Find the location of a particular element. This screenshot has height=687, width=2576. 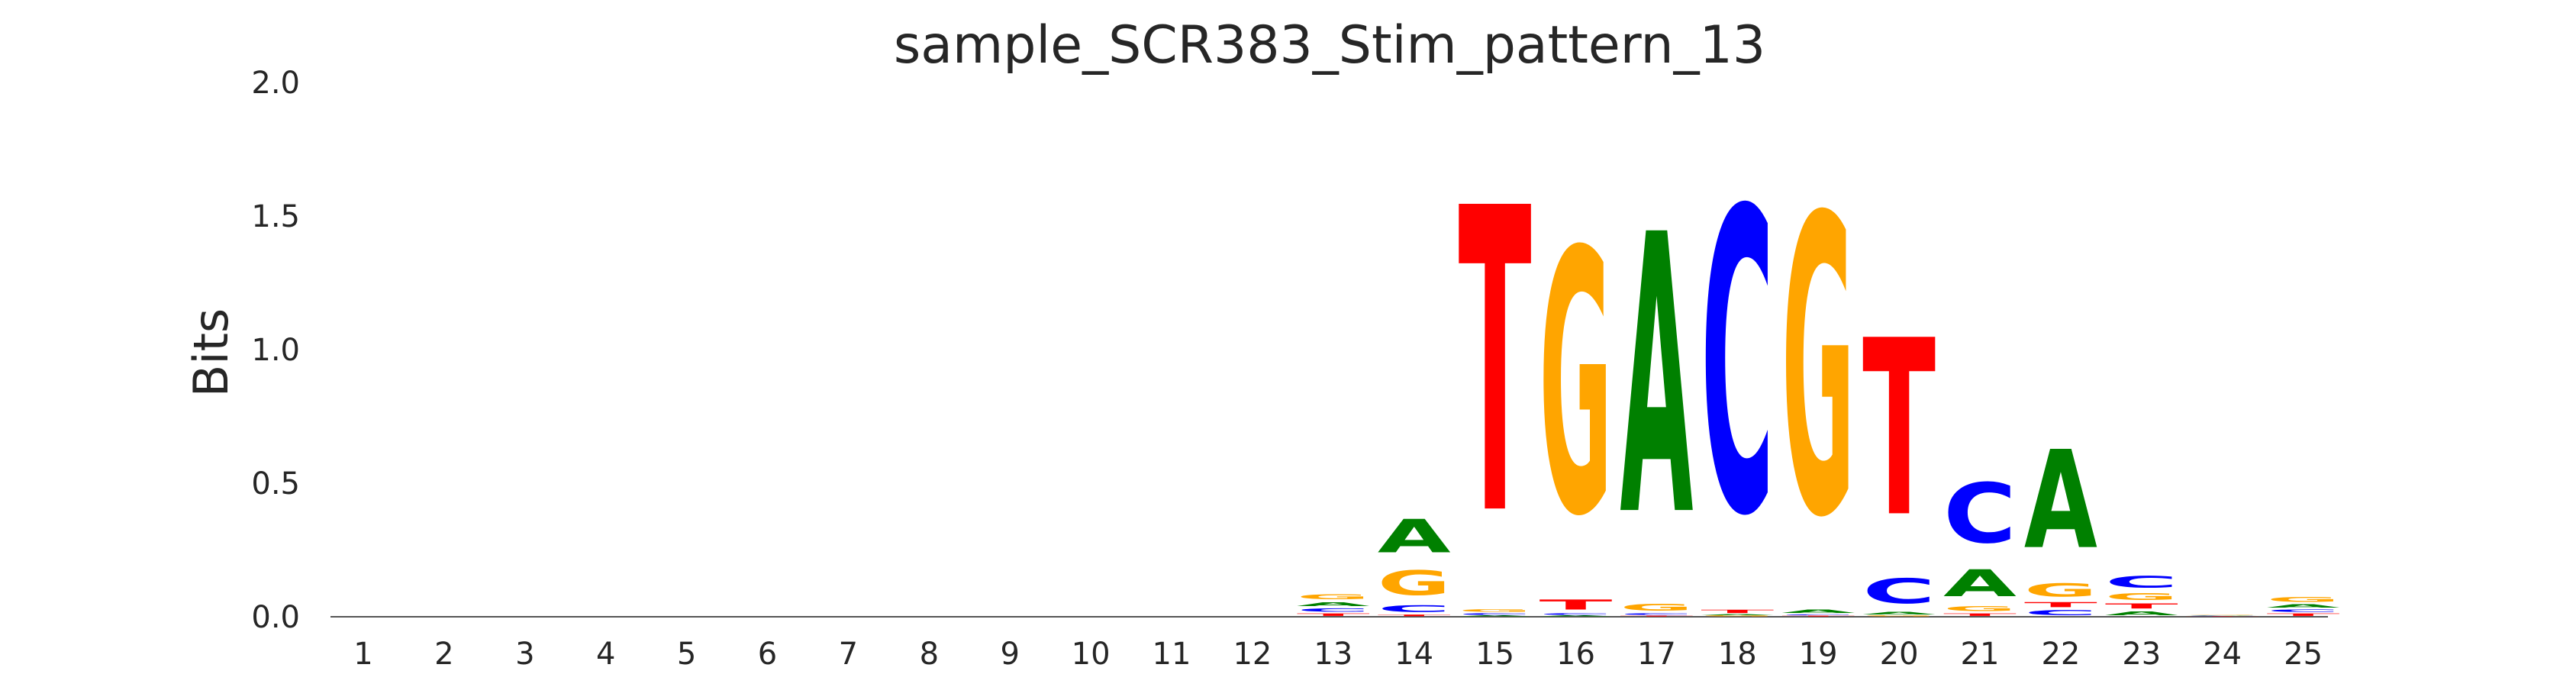

x-tick-label: 20 is located at coordinates (1900, 654).